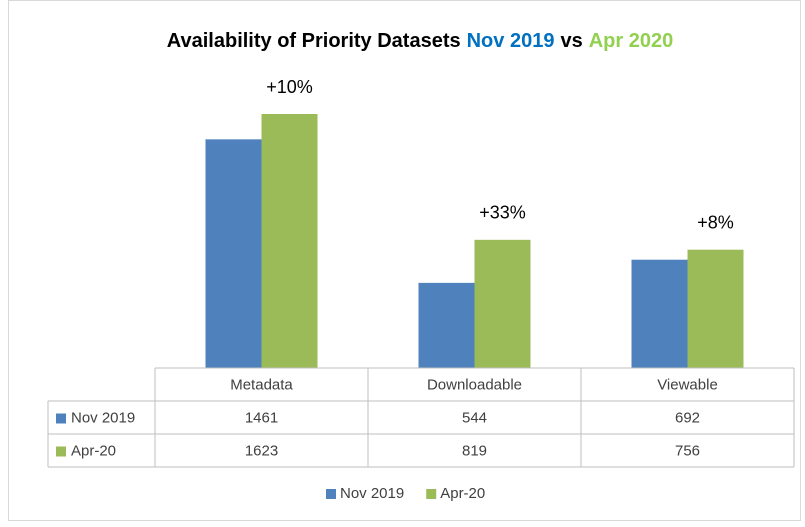 This screenshot has width=805, height=527. I want to click on table-value: 1461, so click(261, 417).